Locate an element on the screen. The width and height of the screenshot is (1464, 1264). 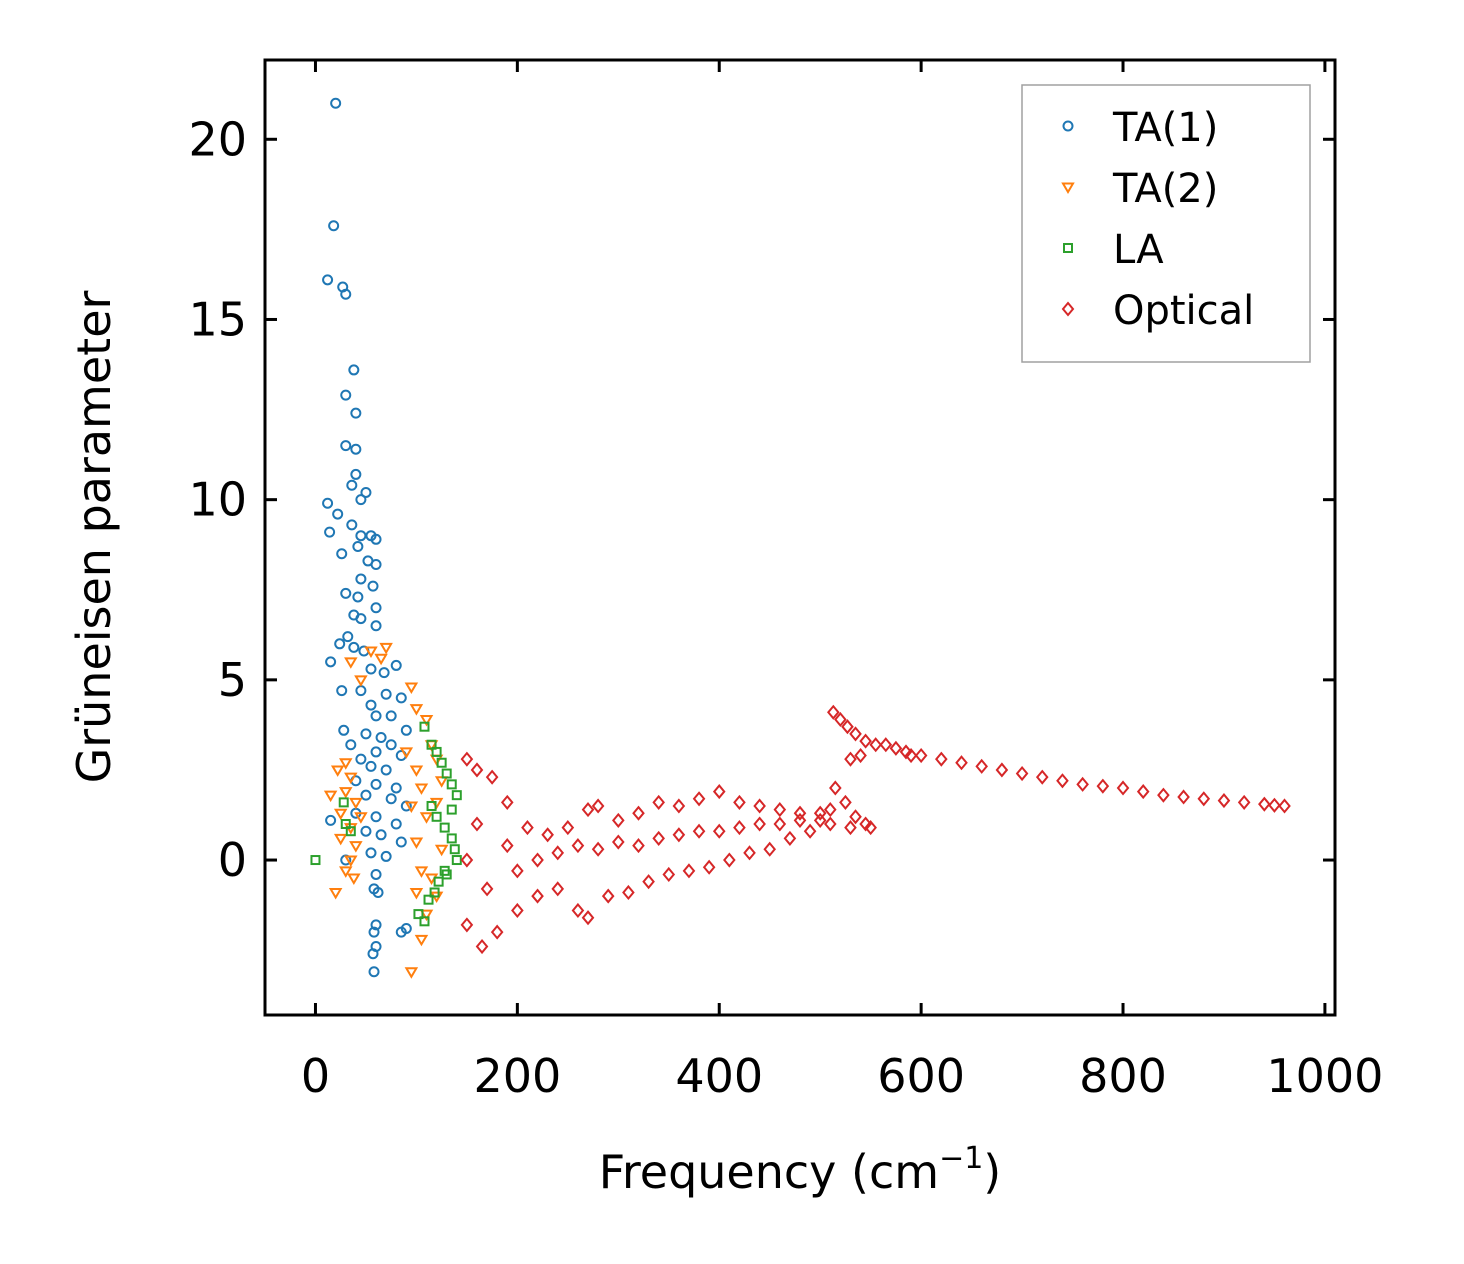
legend-marker-la is located at coordinates (1068, 248).